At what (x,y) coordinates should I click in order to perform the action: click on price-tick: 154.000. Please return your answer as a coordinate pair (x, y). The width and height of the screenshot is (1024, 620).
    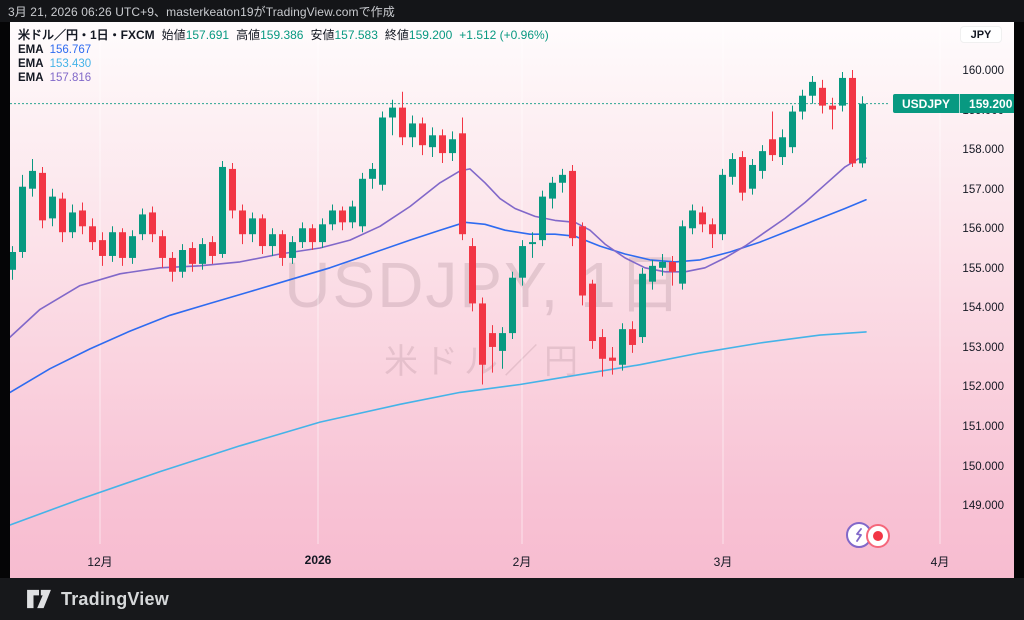
    Looking at the image, I should click on (983, 308).